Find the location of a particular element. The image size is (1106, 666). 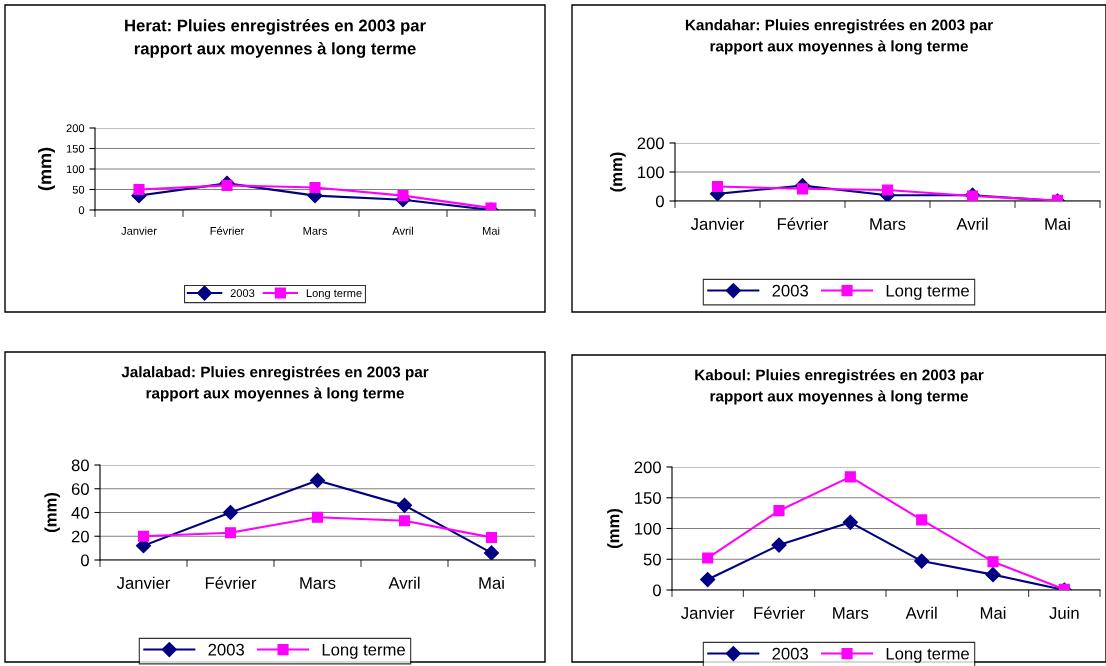

y-tick-label: 40 is located at coordinates (80, 512).